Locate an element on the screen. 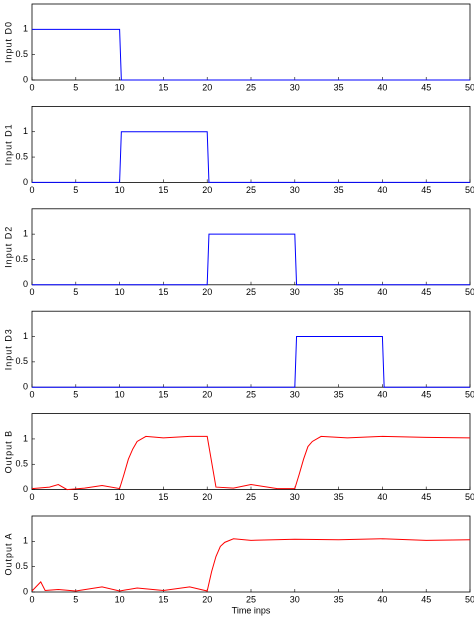 The height and width of the screenshot is (623, 474). y-axis-label: Input D0 is located at coordinates (8, 42).